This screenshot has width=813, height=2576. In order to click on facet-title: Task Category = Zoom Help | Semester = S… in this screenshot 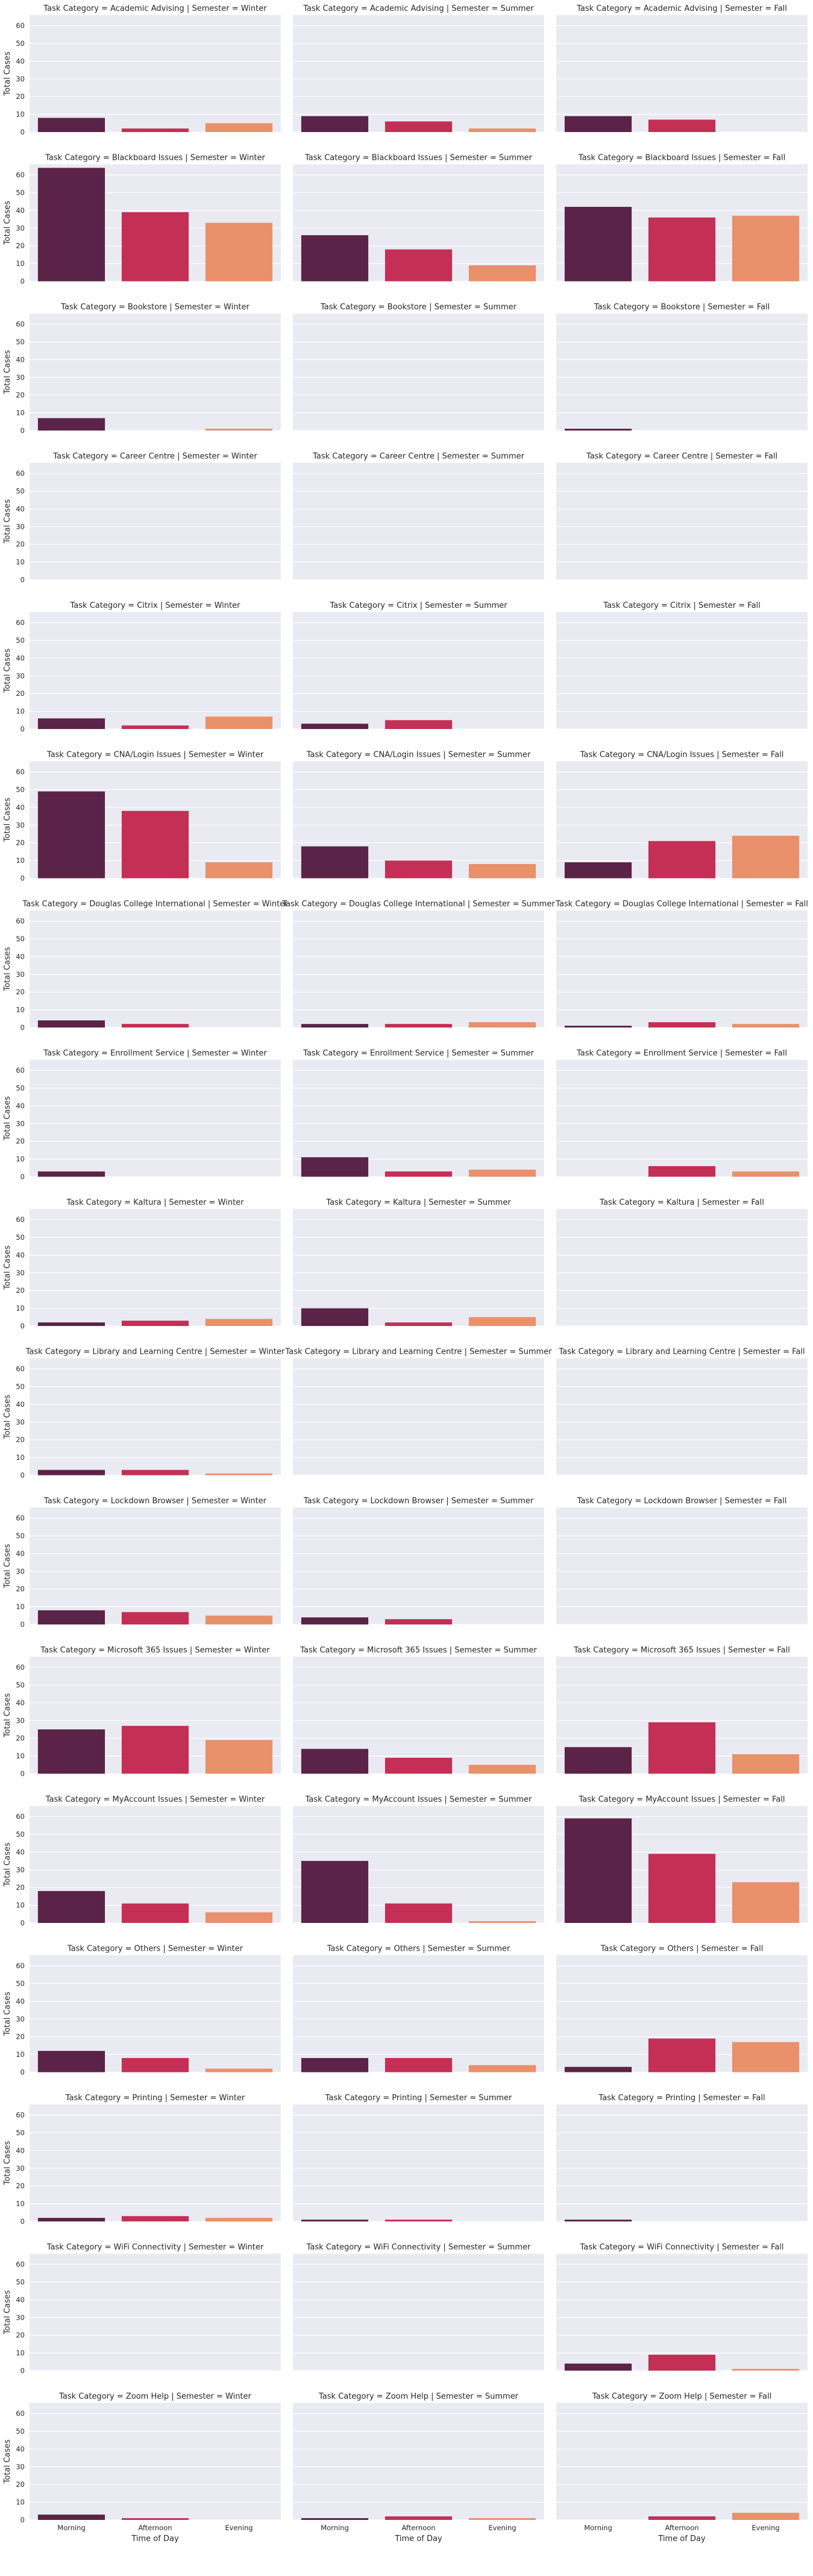, I will do `click(418, 2396)`.